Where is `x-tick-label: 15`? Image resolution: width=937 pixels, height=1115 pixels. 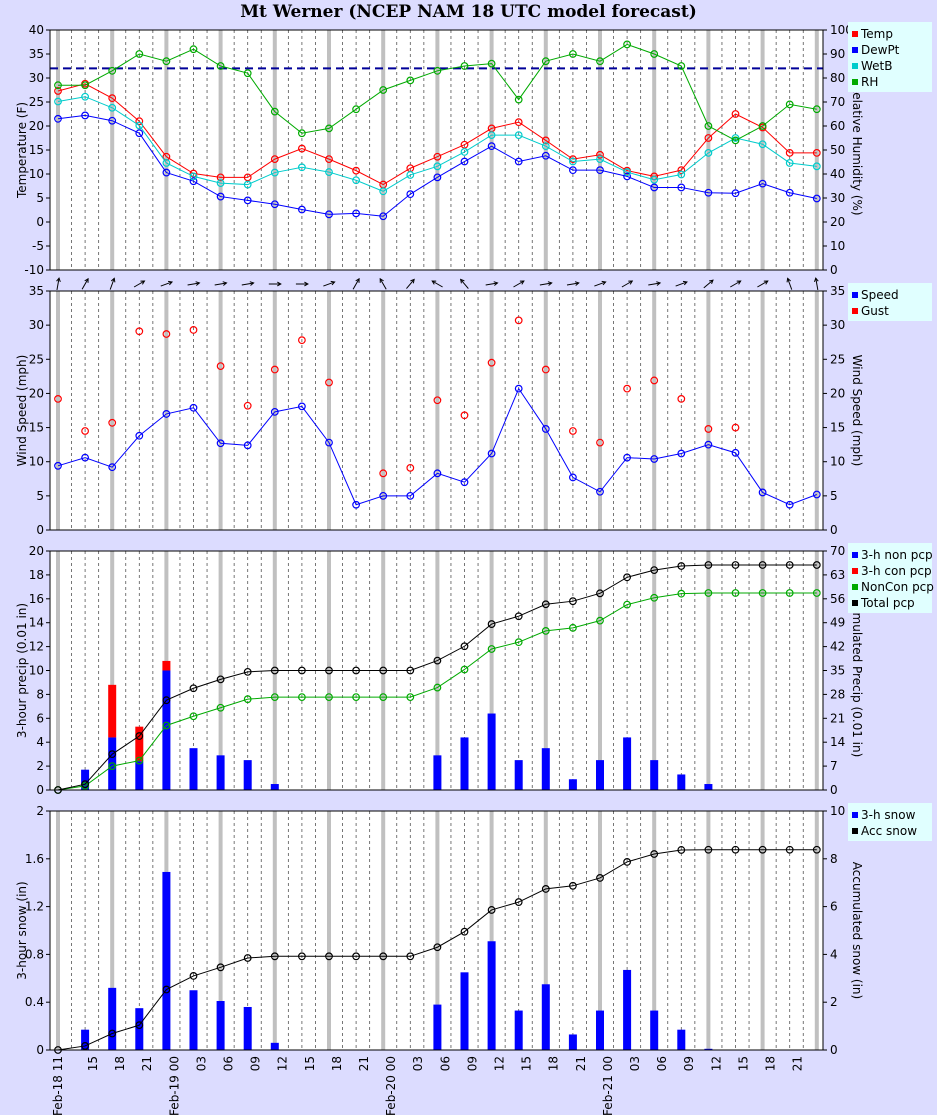
x-tick-label: 15 is located at coordinates (93, 1063).